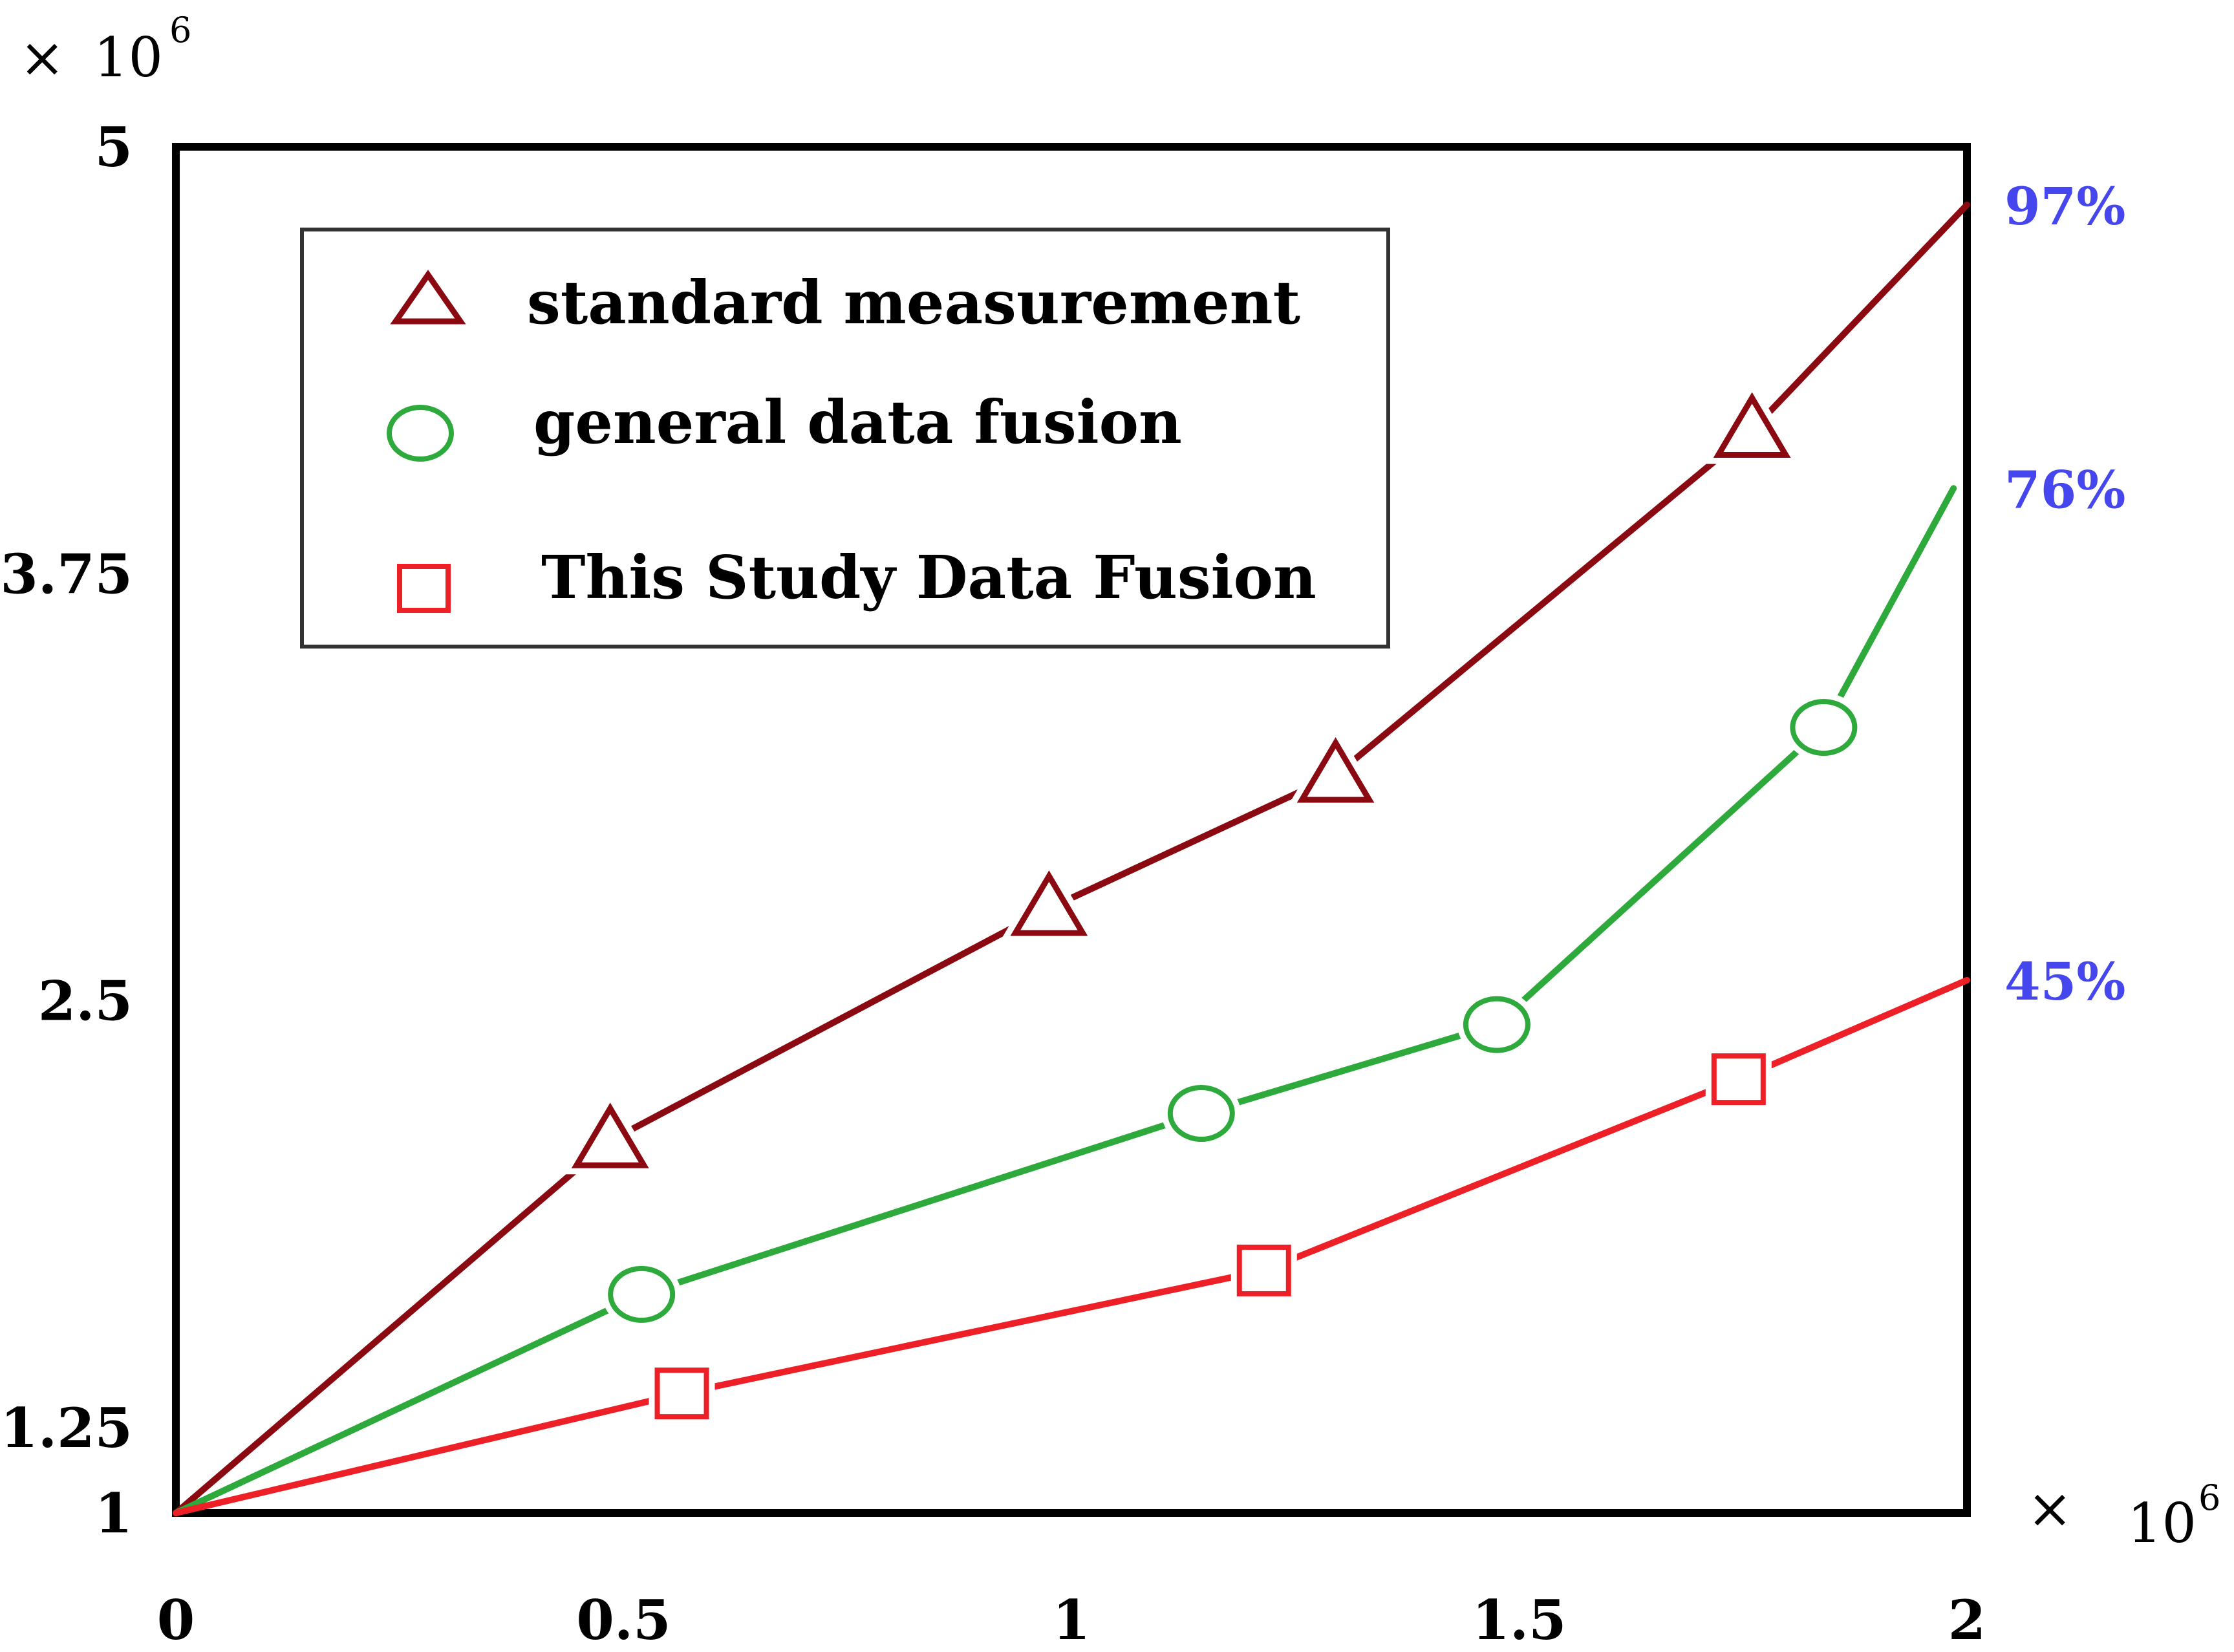  I want to click on y-multiplier-times: ×, so click(42, 57).